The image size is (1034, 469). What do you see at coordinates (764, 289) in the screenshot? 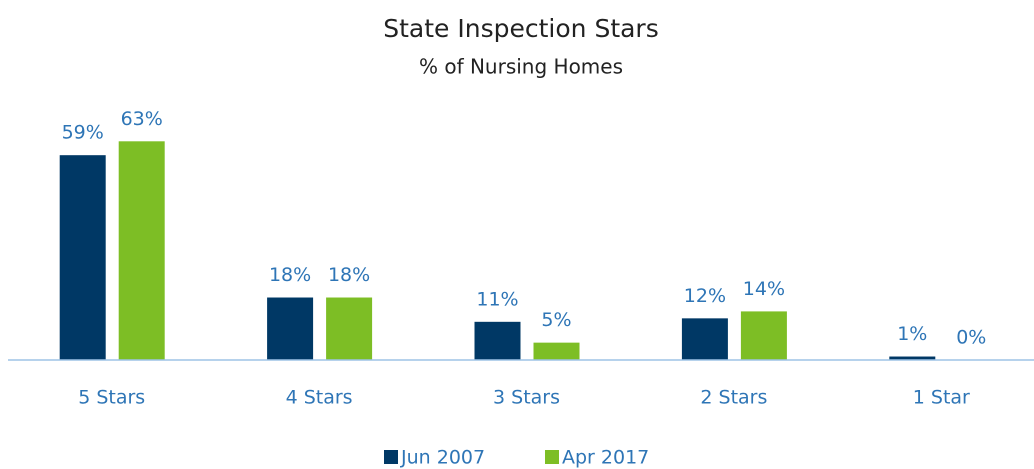
I see `data-label: 14%` at bounding box center [764, 289].